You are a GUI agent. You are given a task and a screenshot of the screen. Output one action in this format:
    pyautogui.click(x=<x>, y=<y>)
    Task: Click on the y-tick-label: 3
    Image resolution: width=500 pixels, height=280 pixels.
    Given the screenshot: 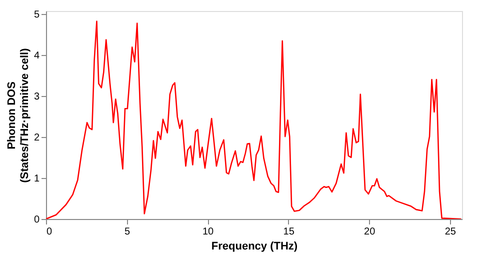 What is the action you would take?
    pyautogui.click(x=37, y=96)
    